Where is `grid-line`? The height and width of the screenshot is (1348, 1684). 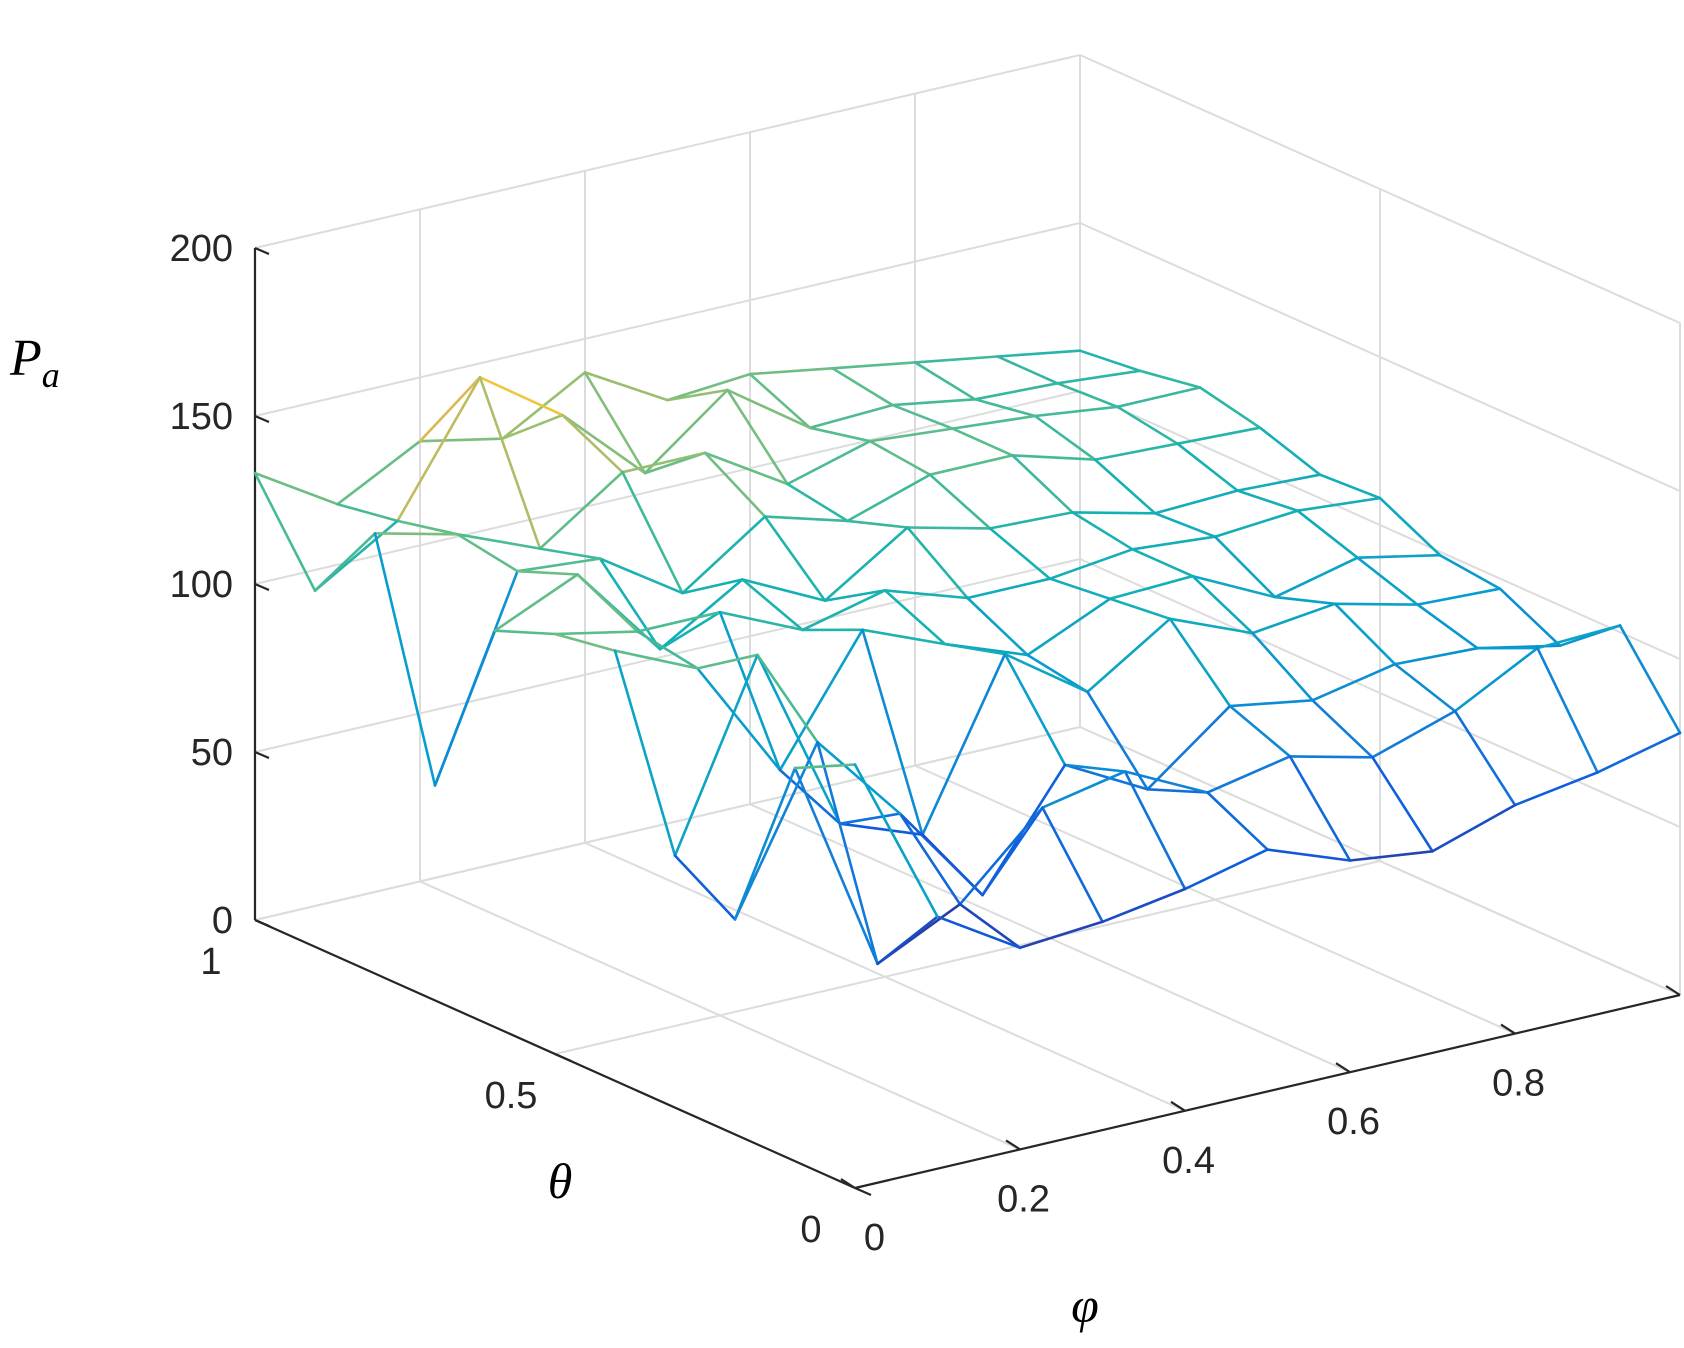
grid-line is located at coordinates (667, 823).